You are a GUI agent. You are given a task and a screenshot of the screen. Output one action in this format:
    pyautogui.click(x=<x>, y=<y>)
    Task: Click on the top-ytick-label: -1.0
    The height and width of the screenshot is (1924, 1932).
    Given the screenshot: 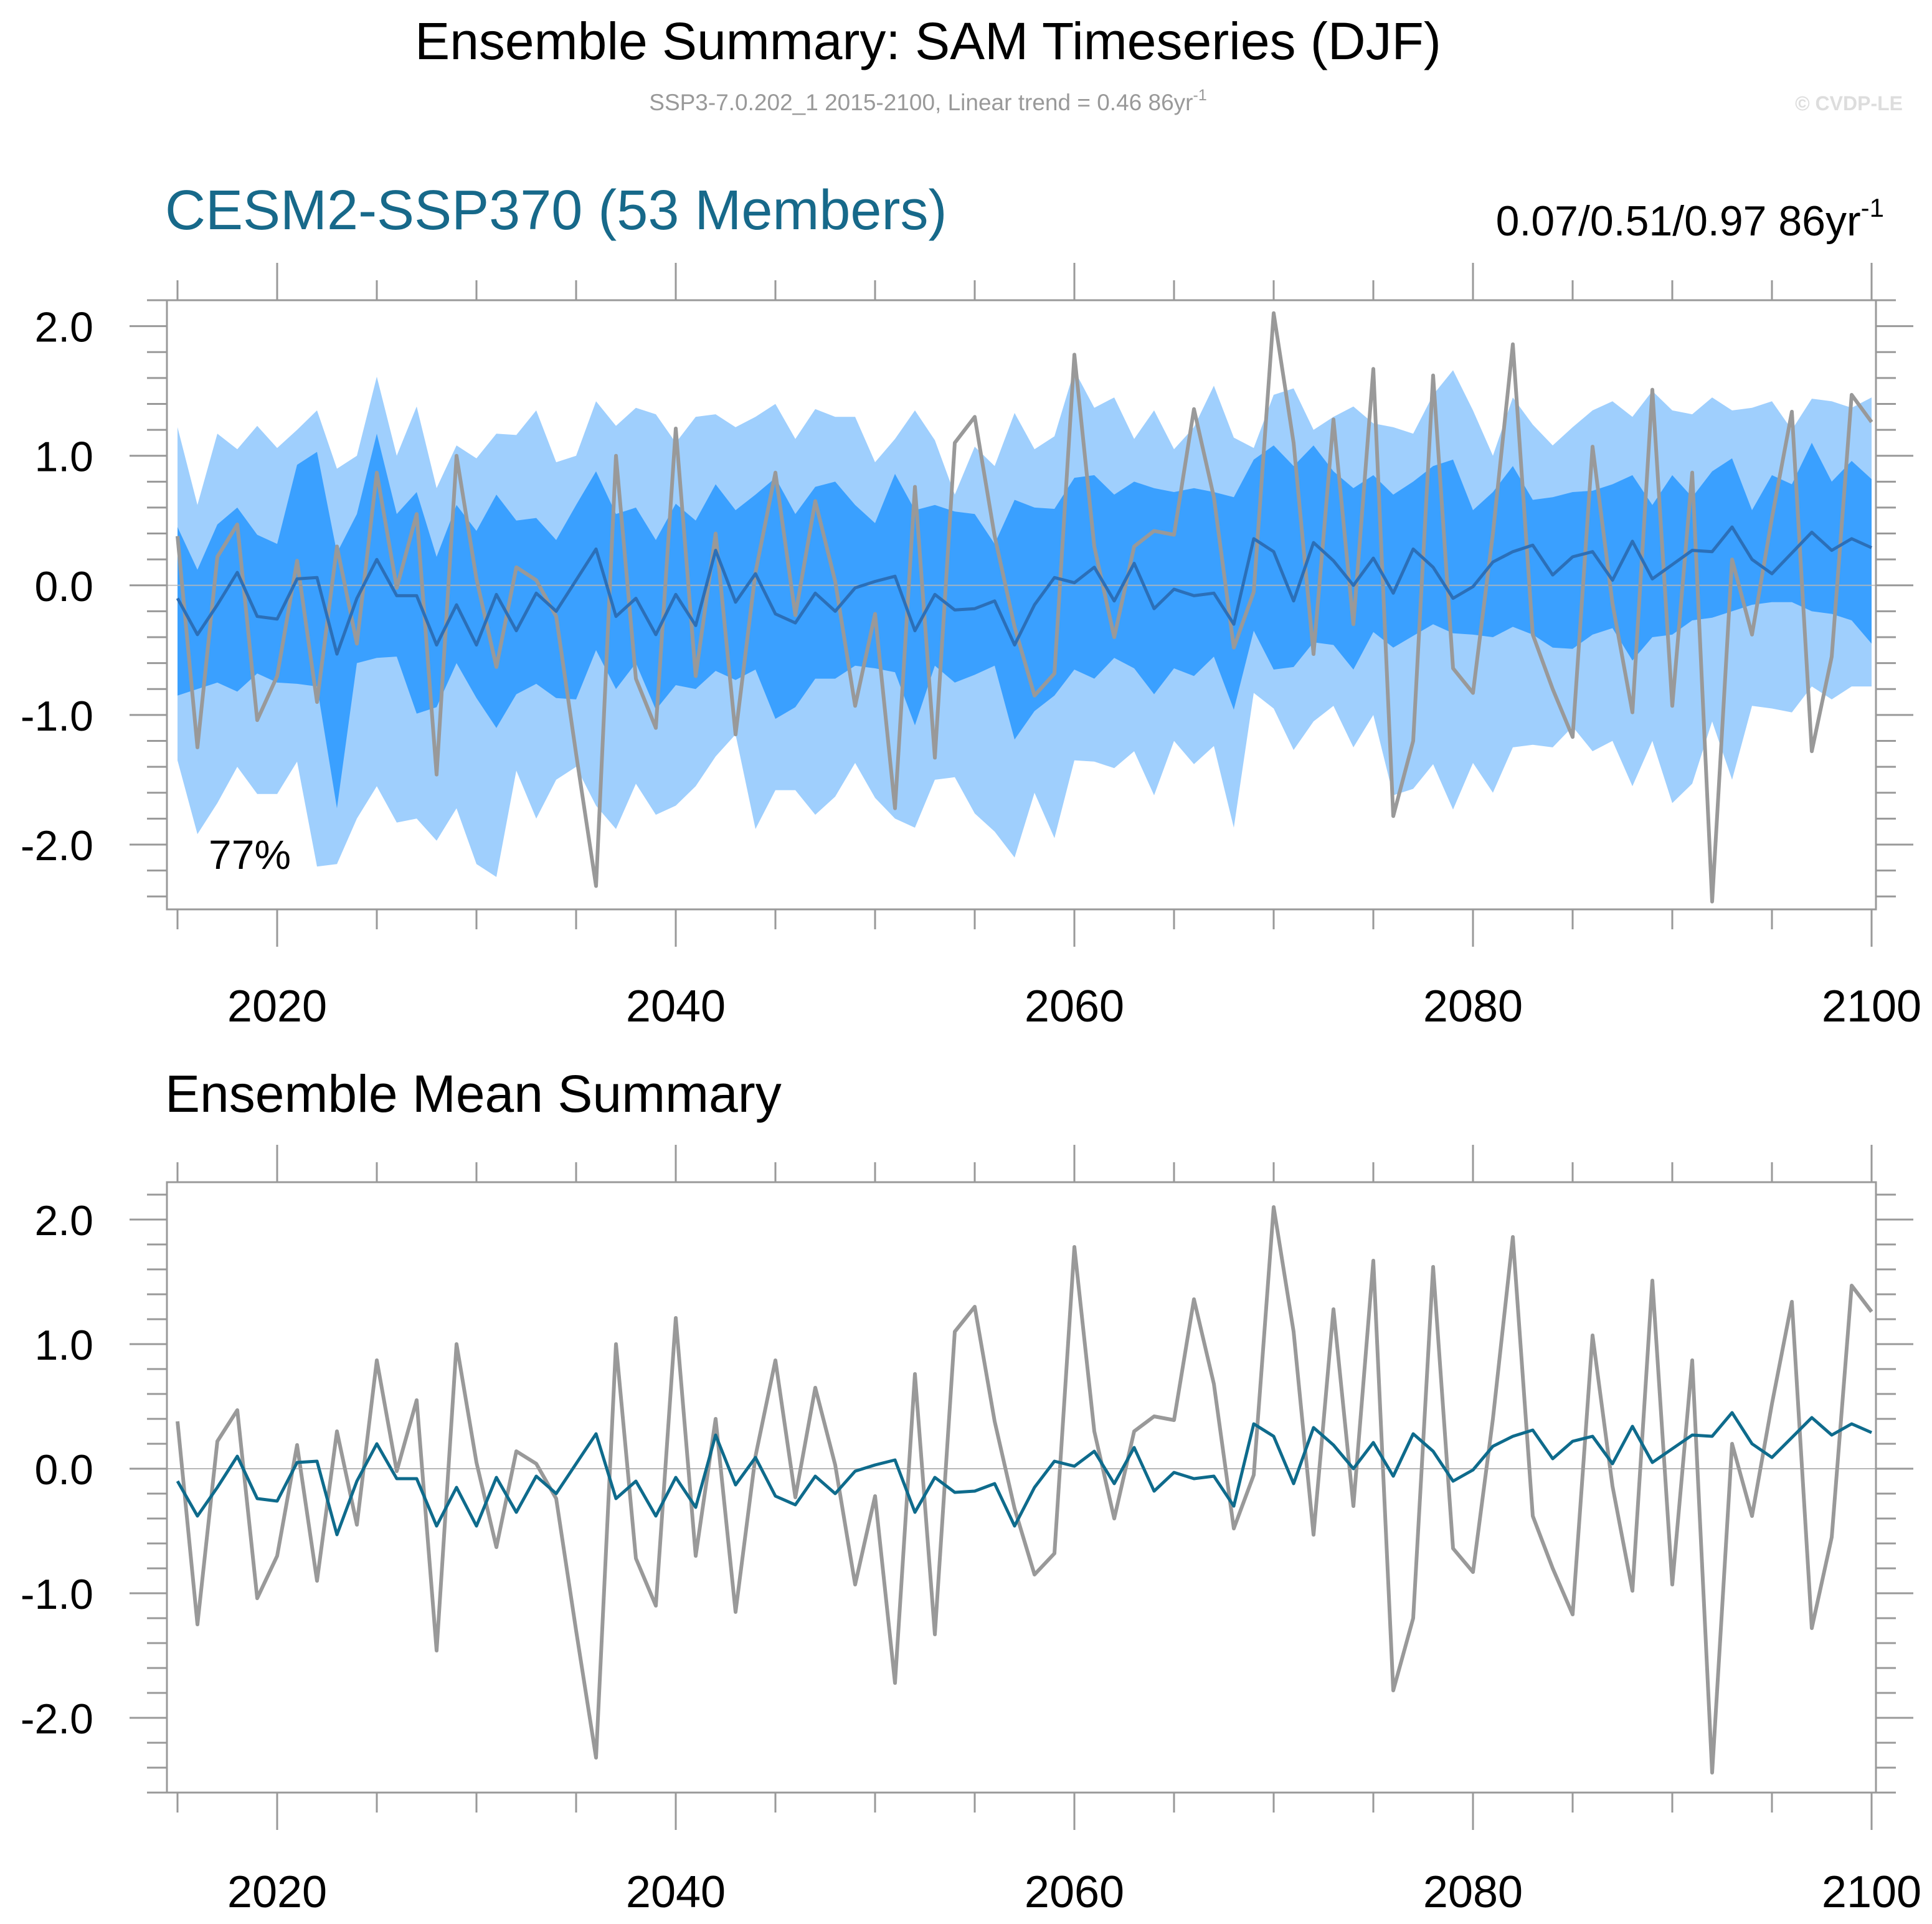 What is the action you would take?
    pyautogui.click(x=57, y=716)
    